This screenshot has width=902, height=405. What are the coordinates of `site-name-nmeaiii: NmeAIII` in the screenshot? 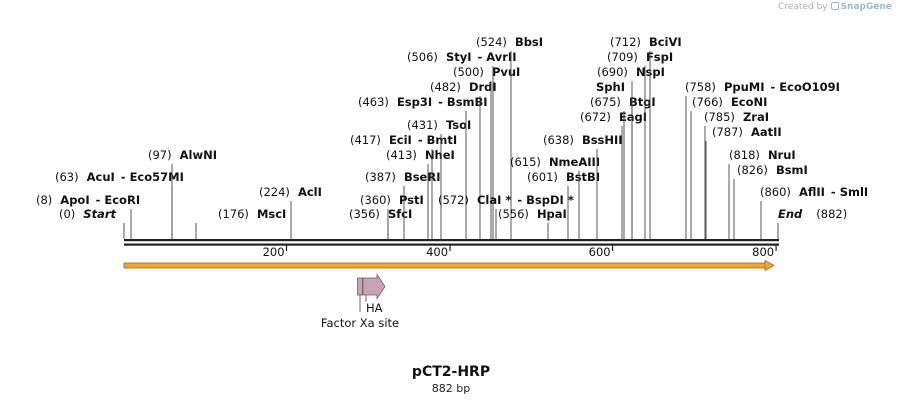 It's located at (574, 162).